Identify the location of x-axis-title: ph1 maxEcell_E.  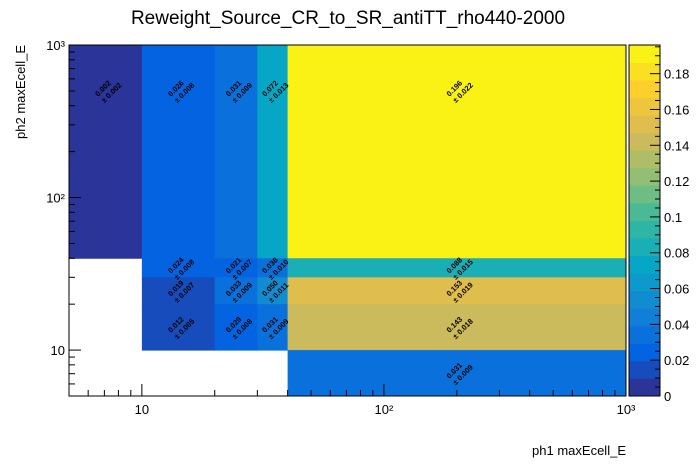
(579, 450).